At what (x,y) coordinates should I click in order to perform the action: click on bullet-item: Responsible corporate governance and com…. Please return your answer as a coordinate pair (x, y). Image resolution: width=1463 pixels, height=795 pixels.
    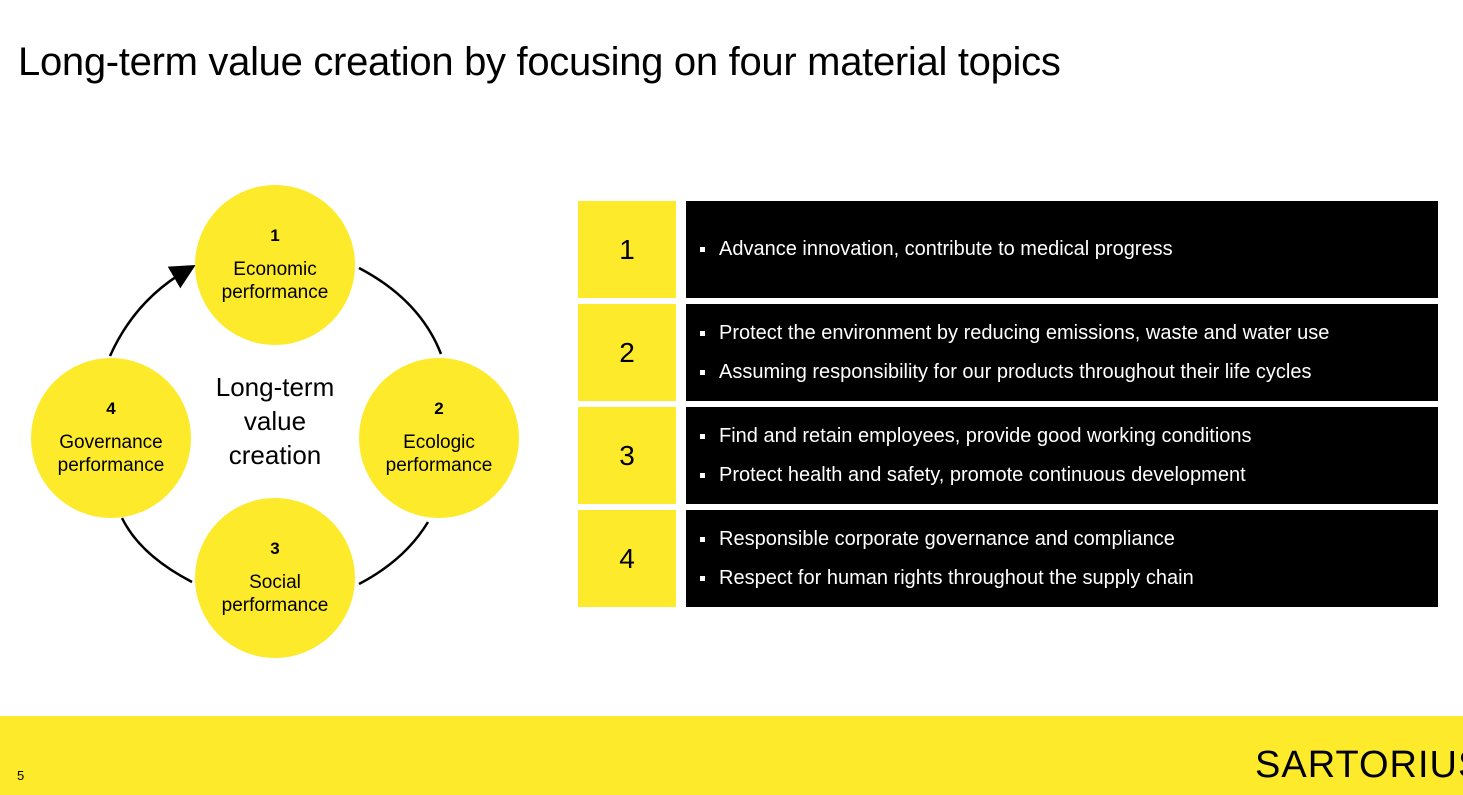
    Looking at the image, I should click on (1069, 539).